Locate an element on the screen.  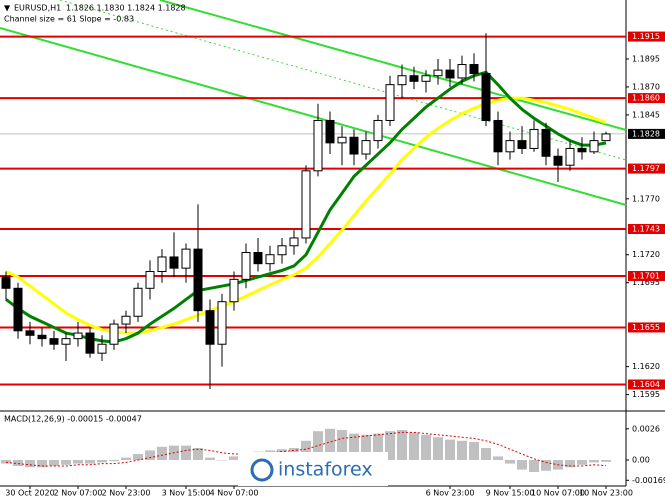
x-tick-label: 6 Nov 23:00 is located at coordinates (450, 493).